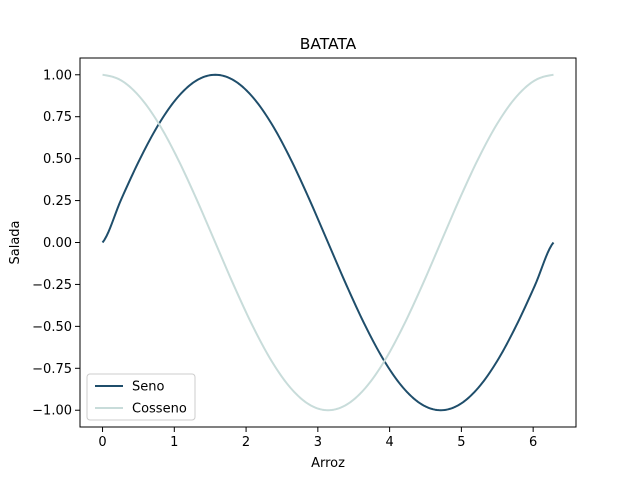  Describe the element at coordinates (328, 463) in the screenshot. I see `x-axis-label: Arroz` at that location.